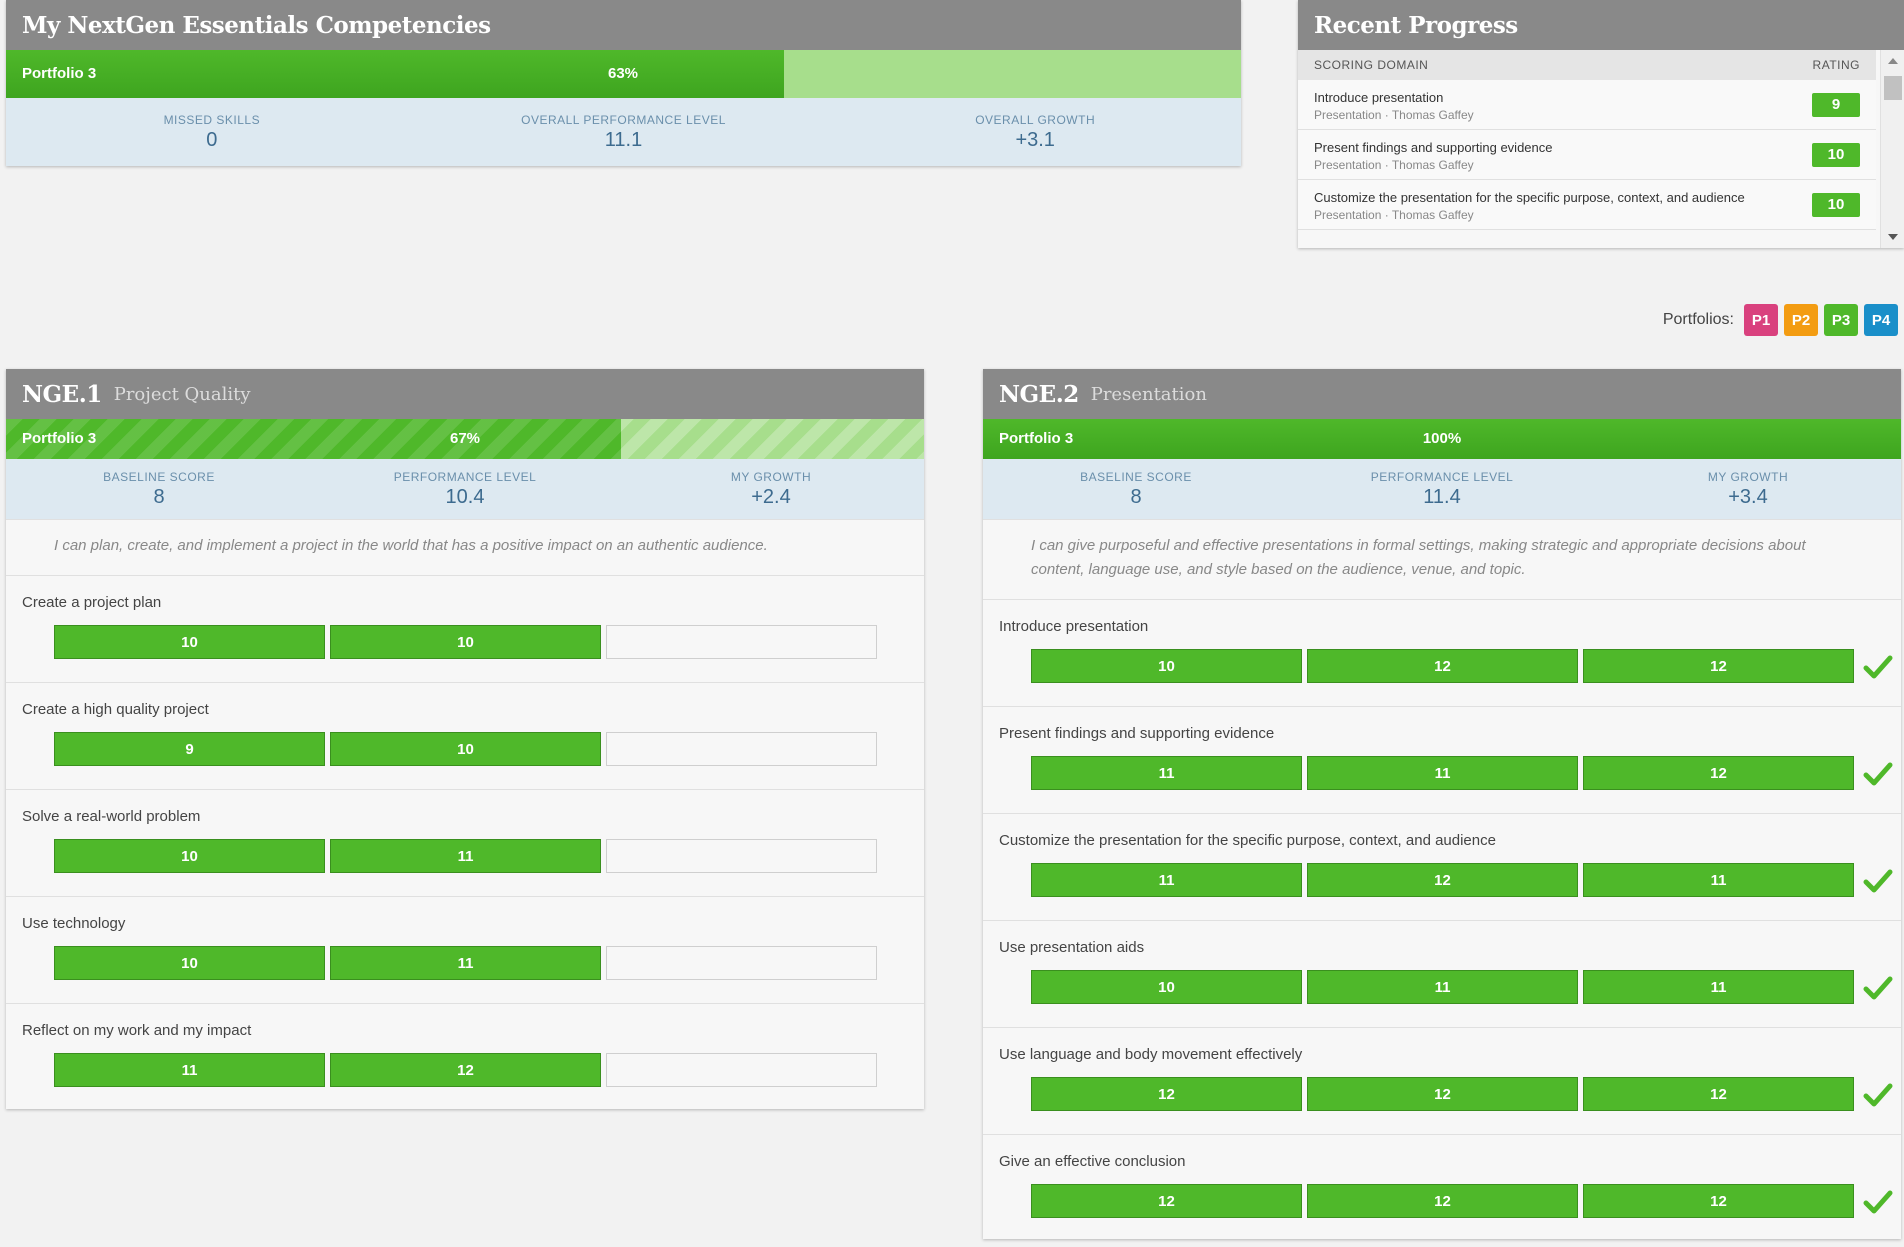  I want to click on skill-scores: 11 12, so click(465, 1070).